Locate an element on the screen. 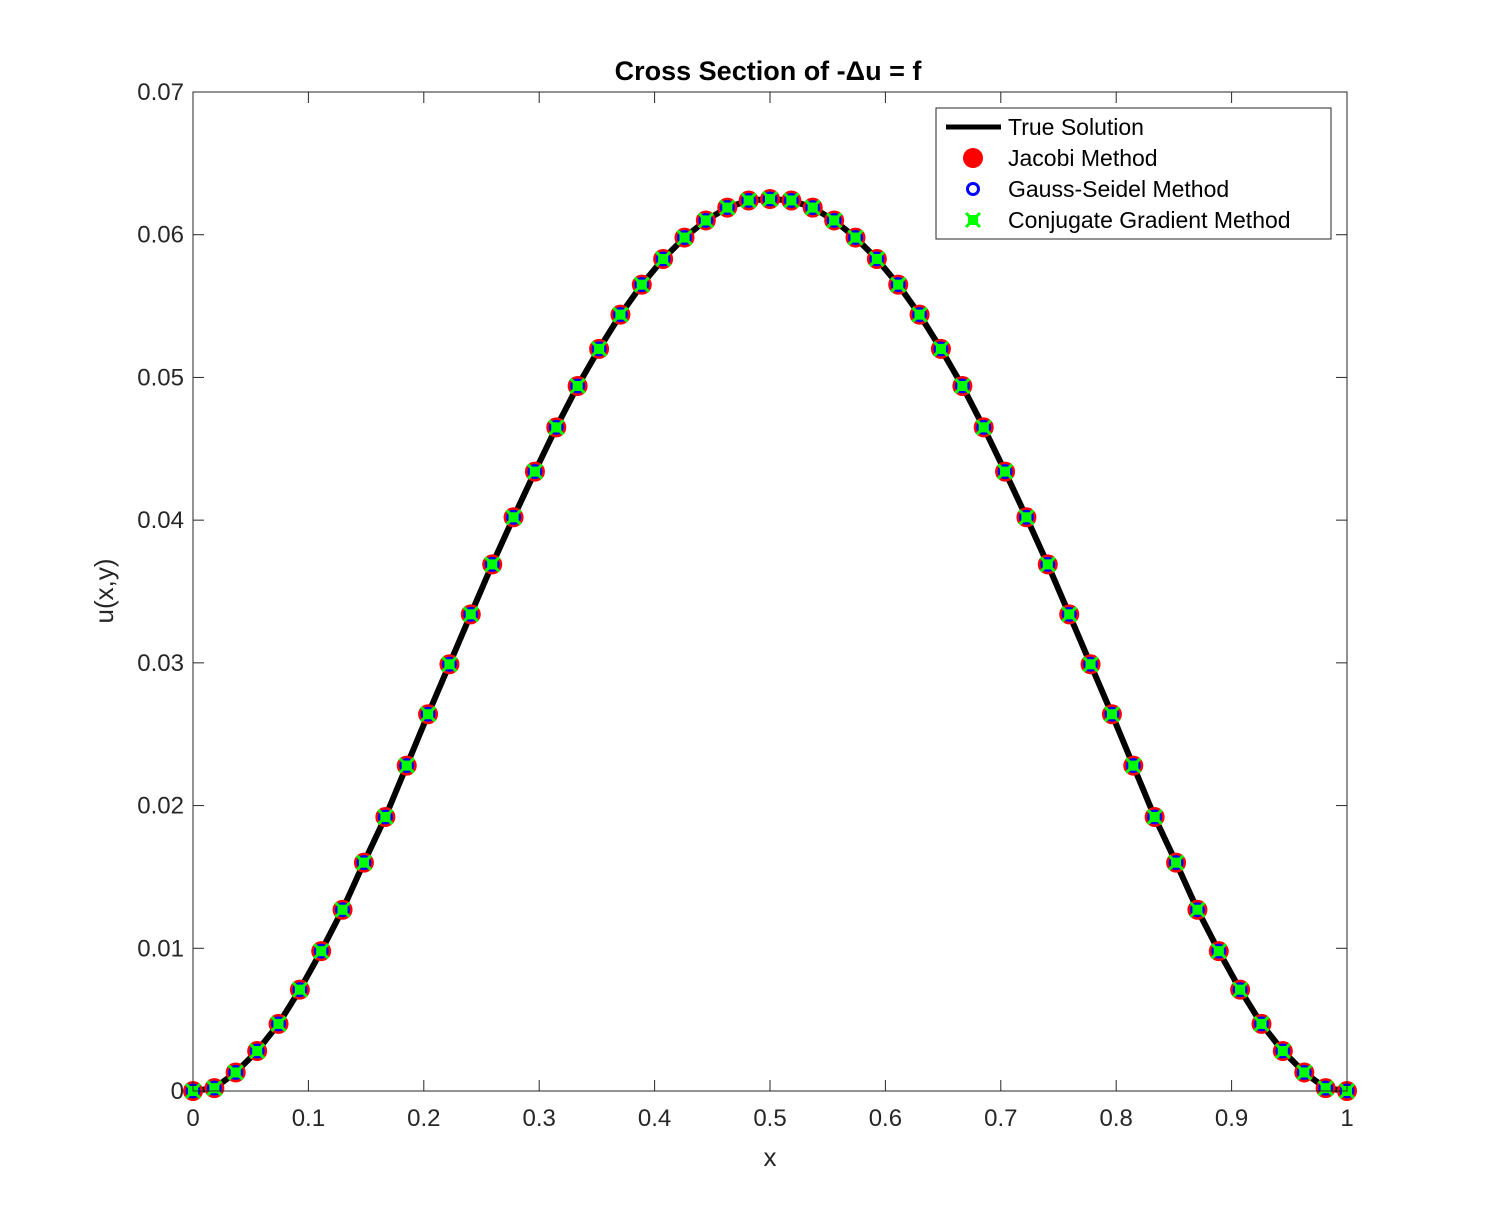  y-axis-label: u(x,y) is located at coordinates (104, 591).